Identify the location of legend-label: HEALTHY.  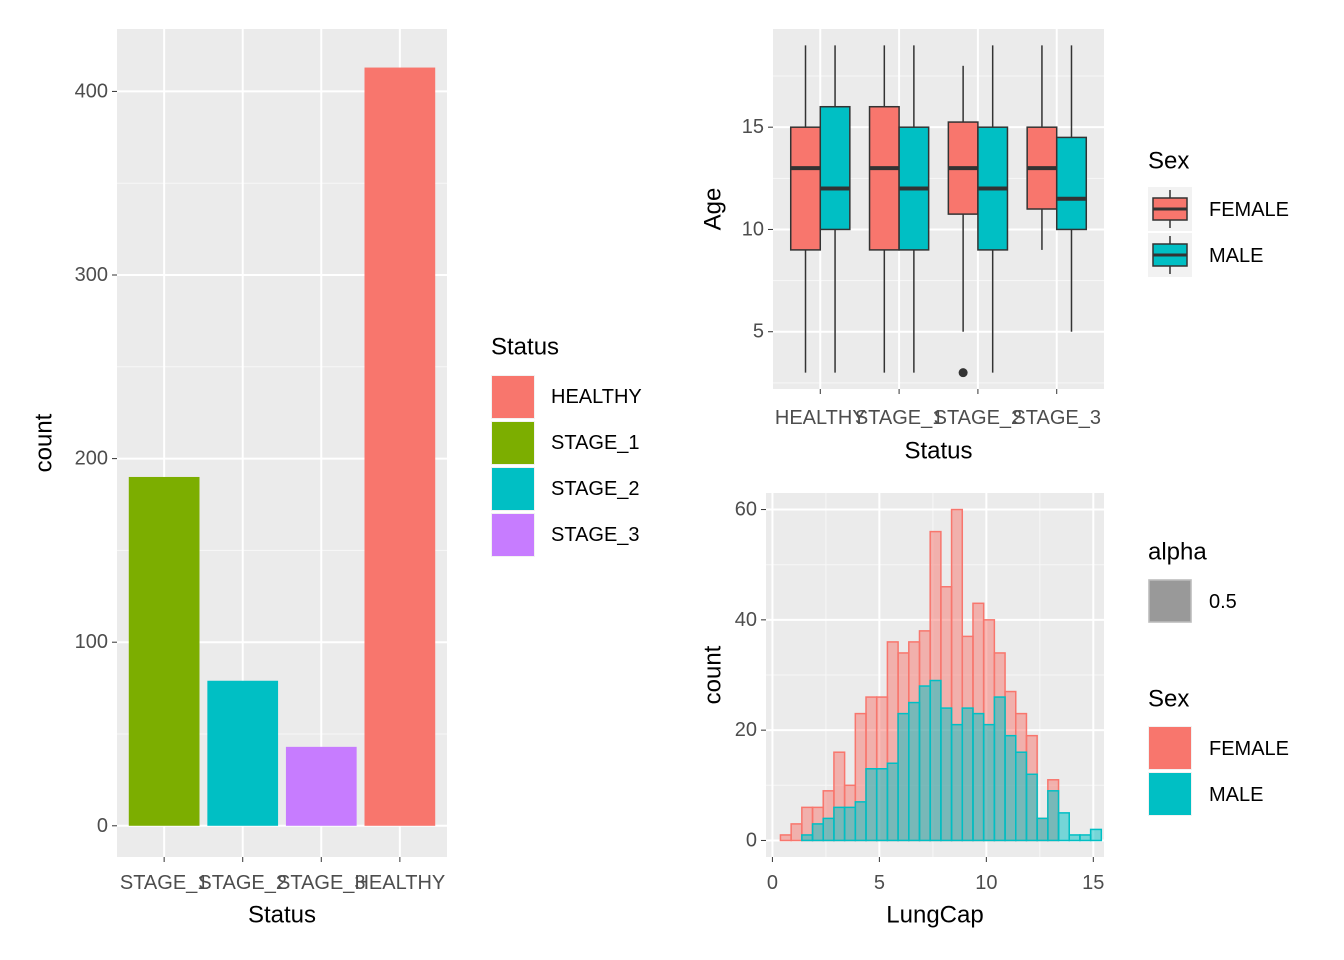
(596, 397).